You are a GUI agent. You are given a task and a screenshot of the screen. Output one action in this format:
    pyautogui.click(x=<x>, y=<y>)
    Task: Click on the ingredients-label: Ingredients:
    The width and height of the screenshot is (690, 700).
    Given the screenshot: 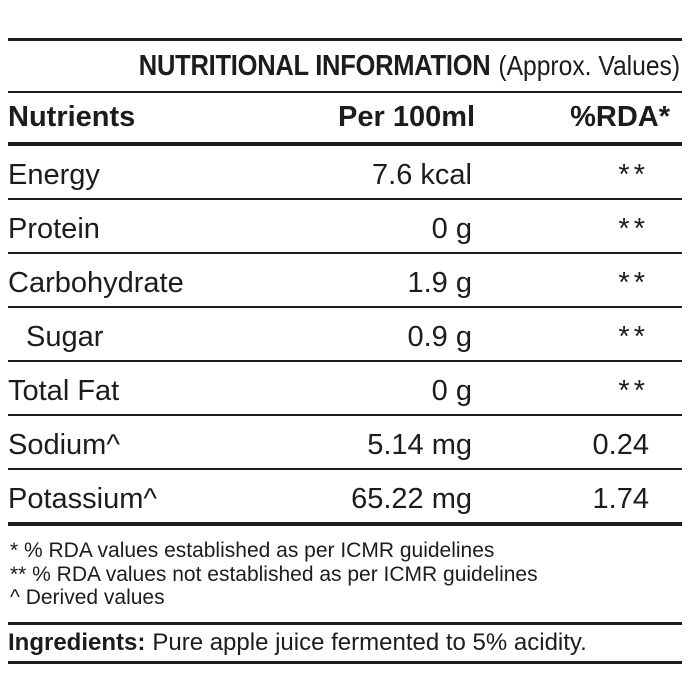 What is the action you would take?
    pyautogui.click(x=77, y=642)
    